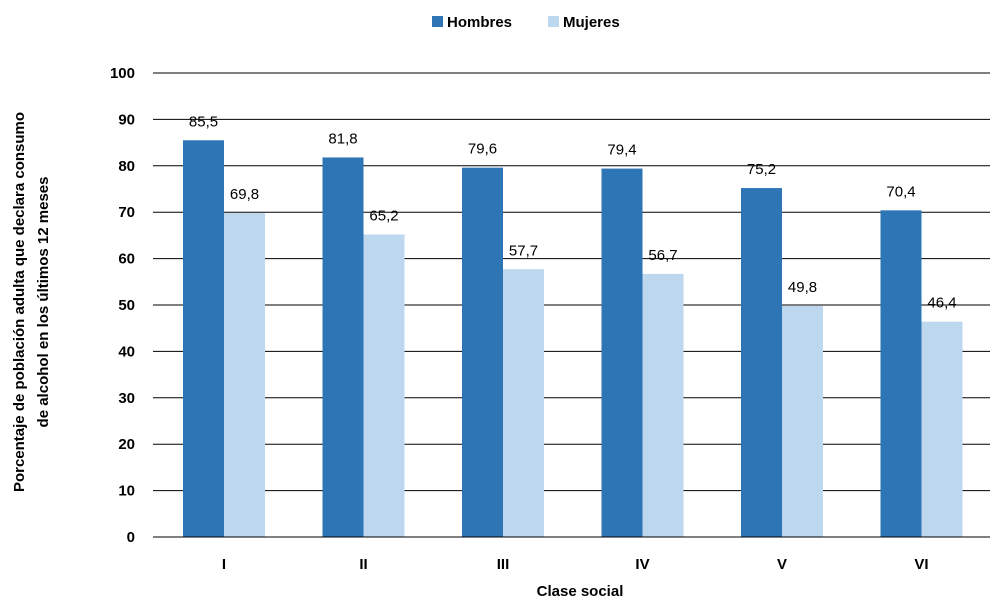  I want to click on x-tick-label: VI, so click(921, 564).